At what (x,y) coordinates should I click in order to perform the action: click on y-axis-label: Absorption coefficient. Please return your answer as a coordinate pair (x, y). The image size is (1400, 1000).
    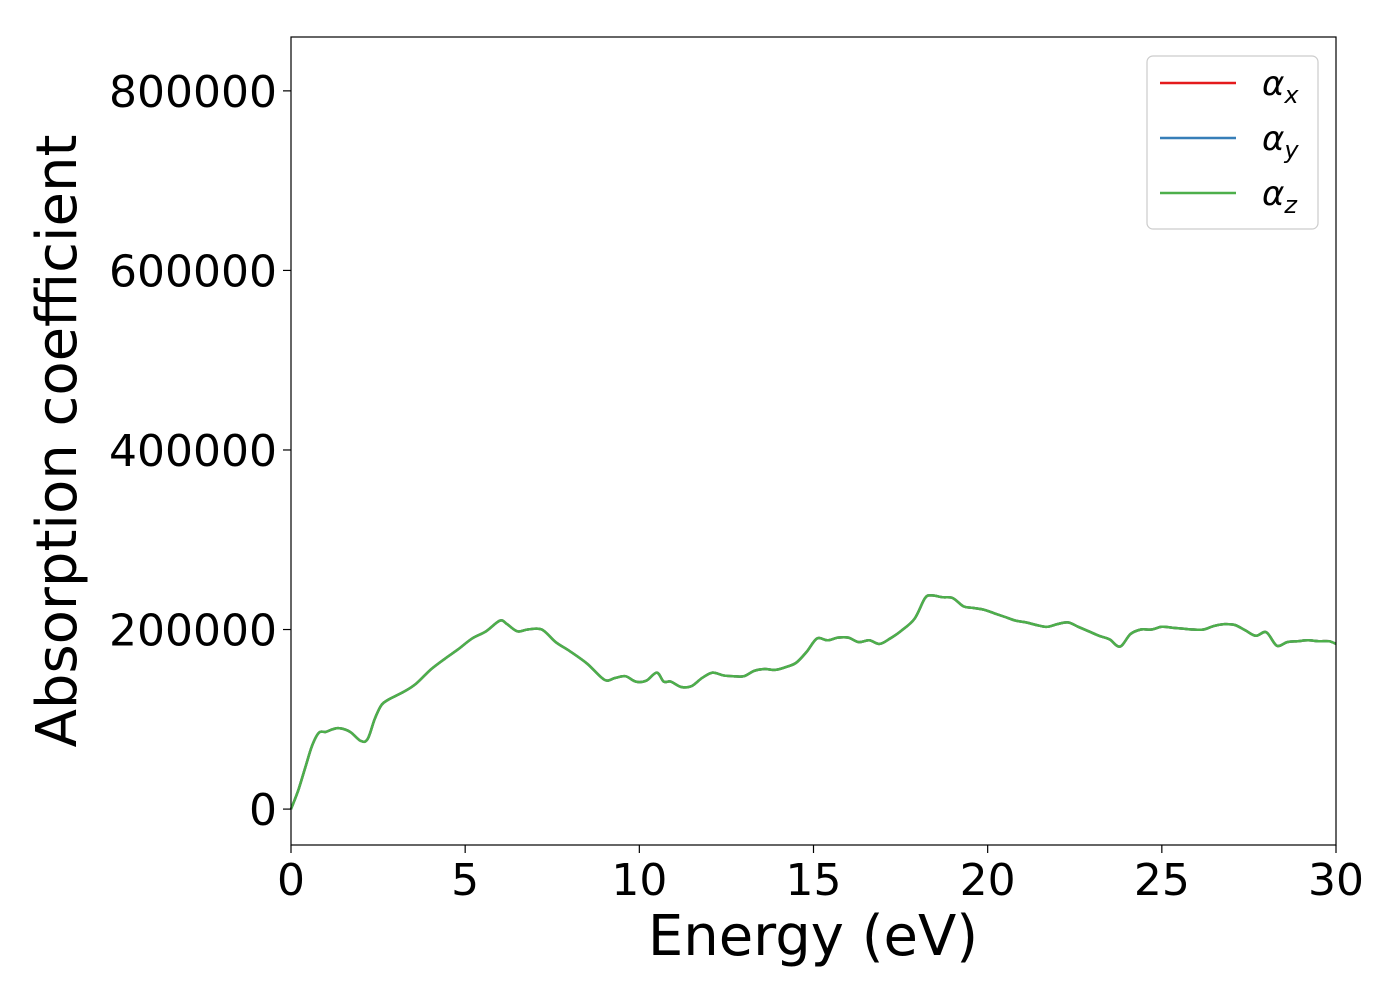
    Looking at the image, I should click on (57, 441).